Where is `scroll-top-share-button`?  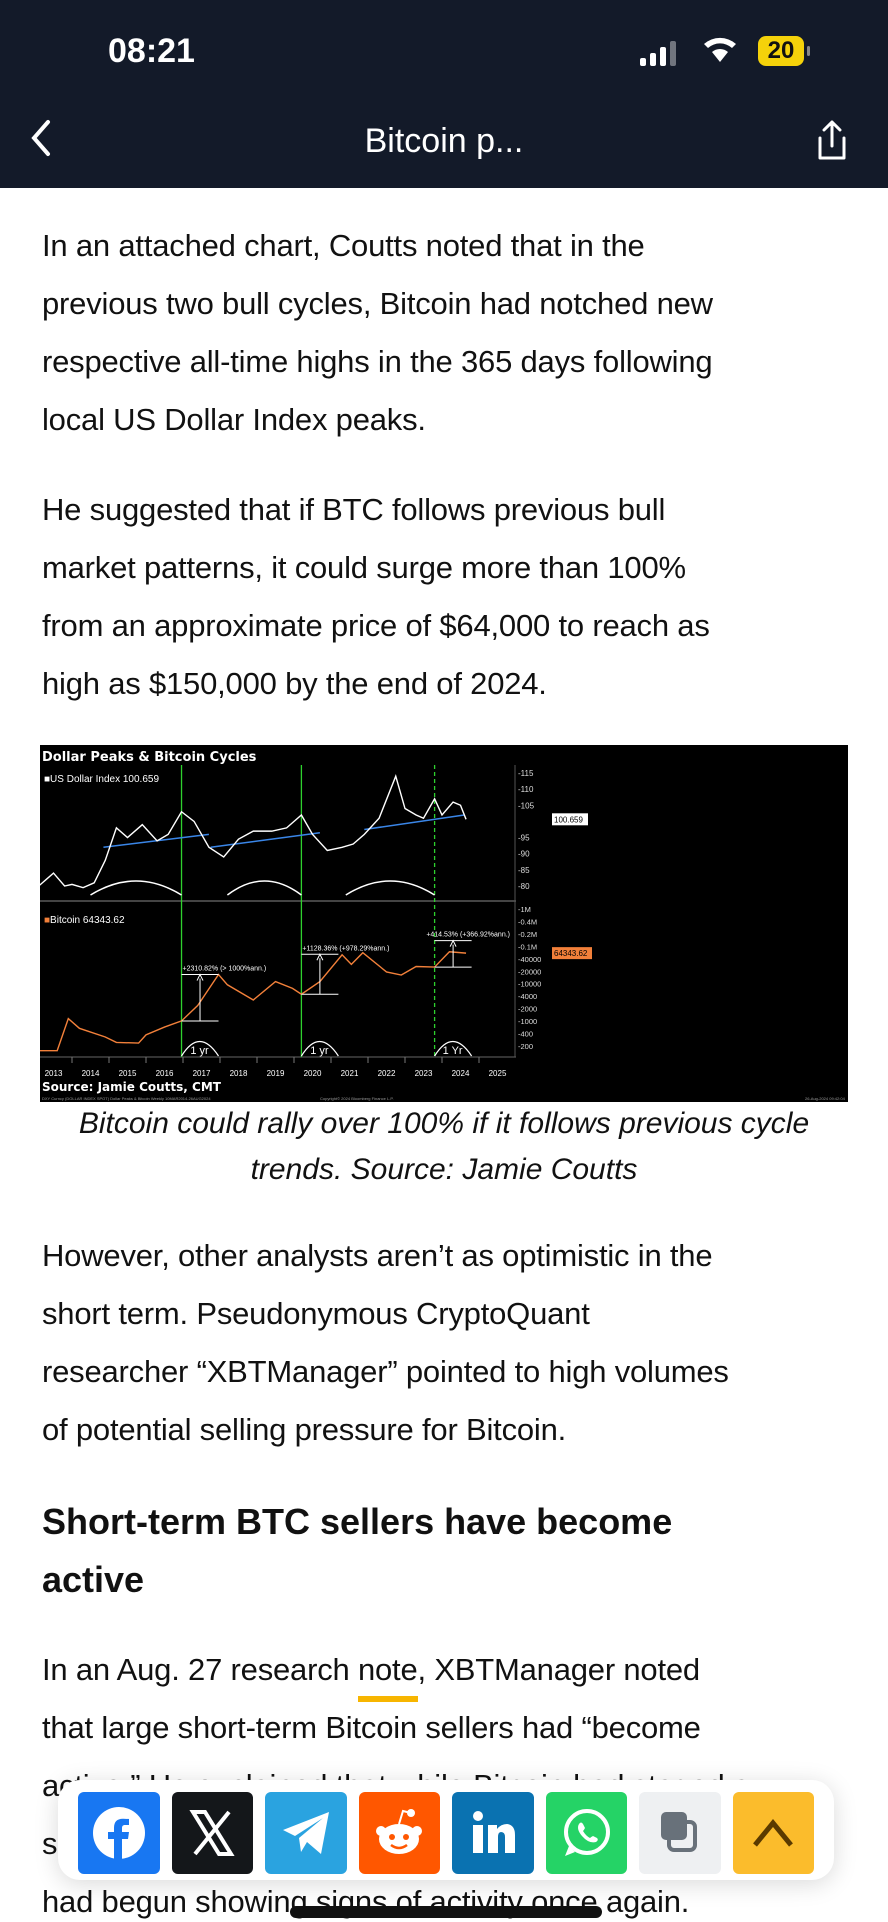
scroll-top-share-button is located at coordinates (773, 1833).